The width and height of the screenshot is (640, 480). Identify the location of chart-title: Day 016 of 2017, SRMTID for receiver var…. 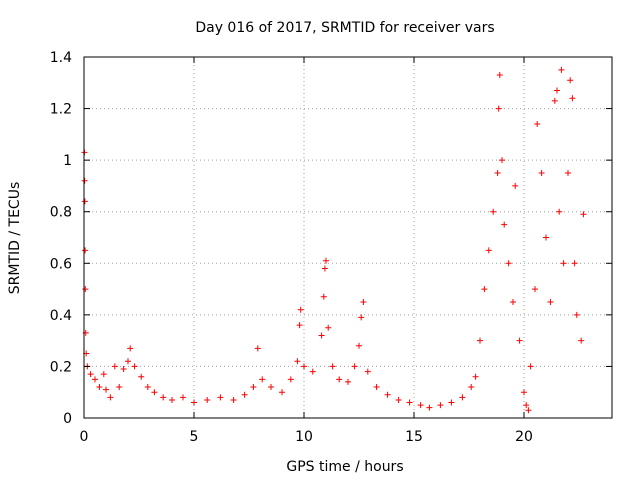
(344, 28).